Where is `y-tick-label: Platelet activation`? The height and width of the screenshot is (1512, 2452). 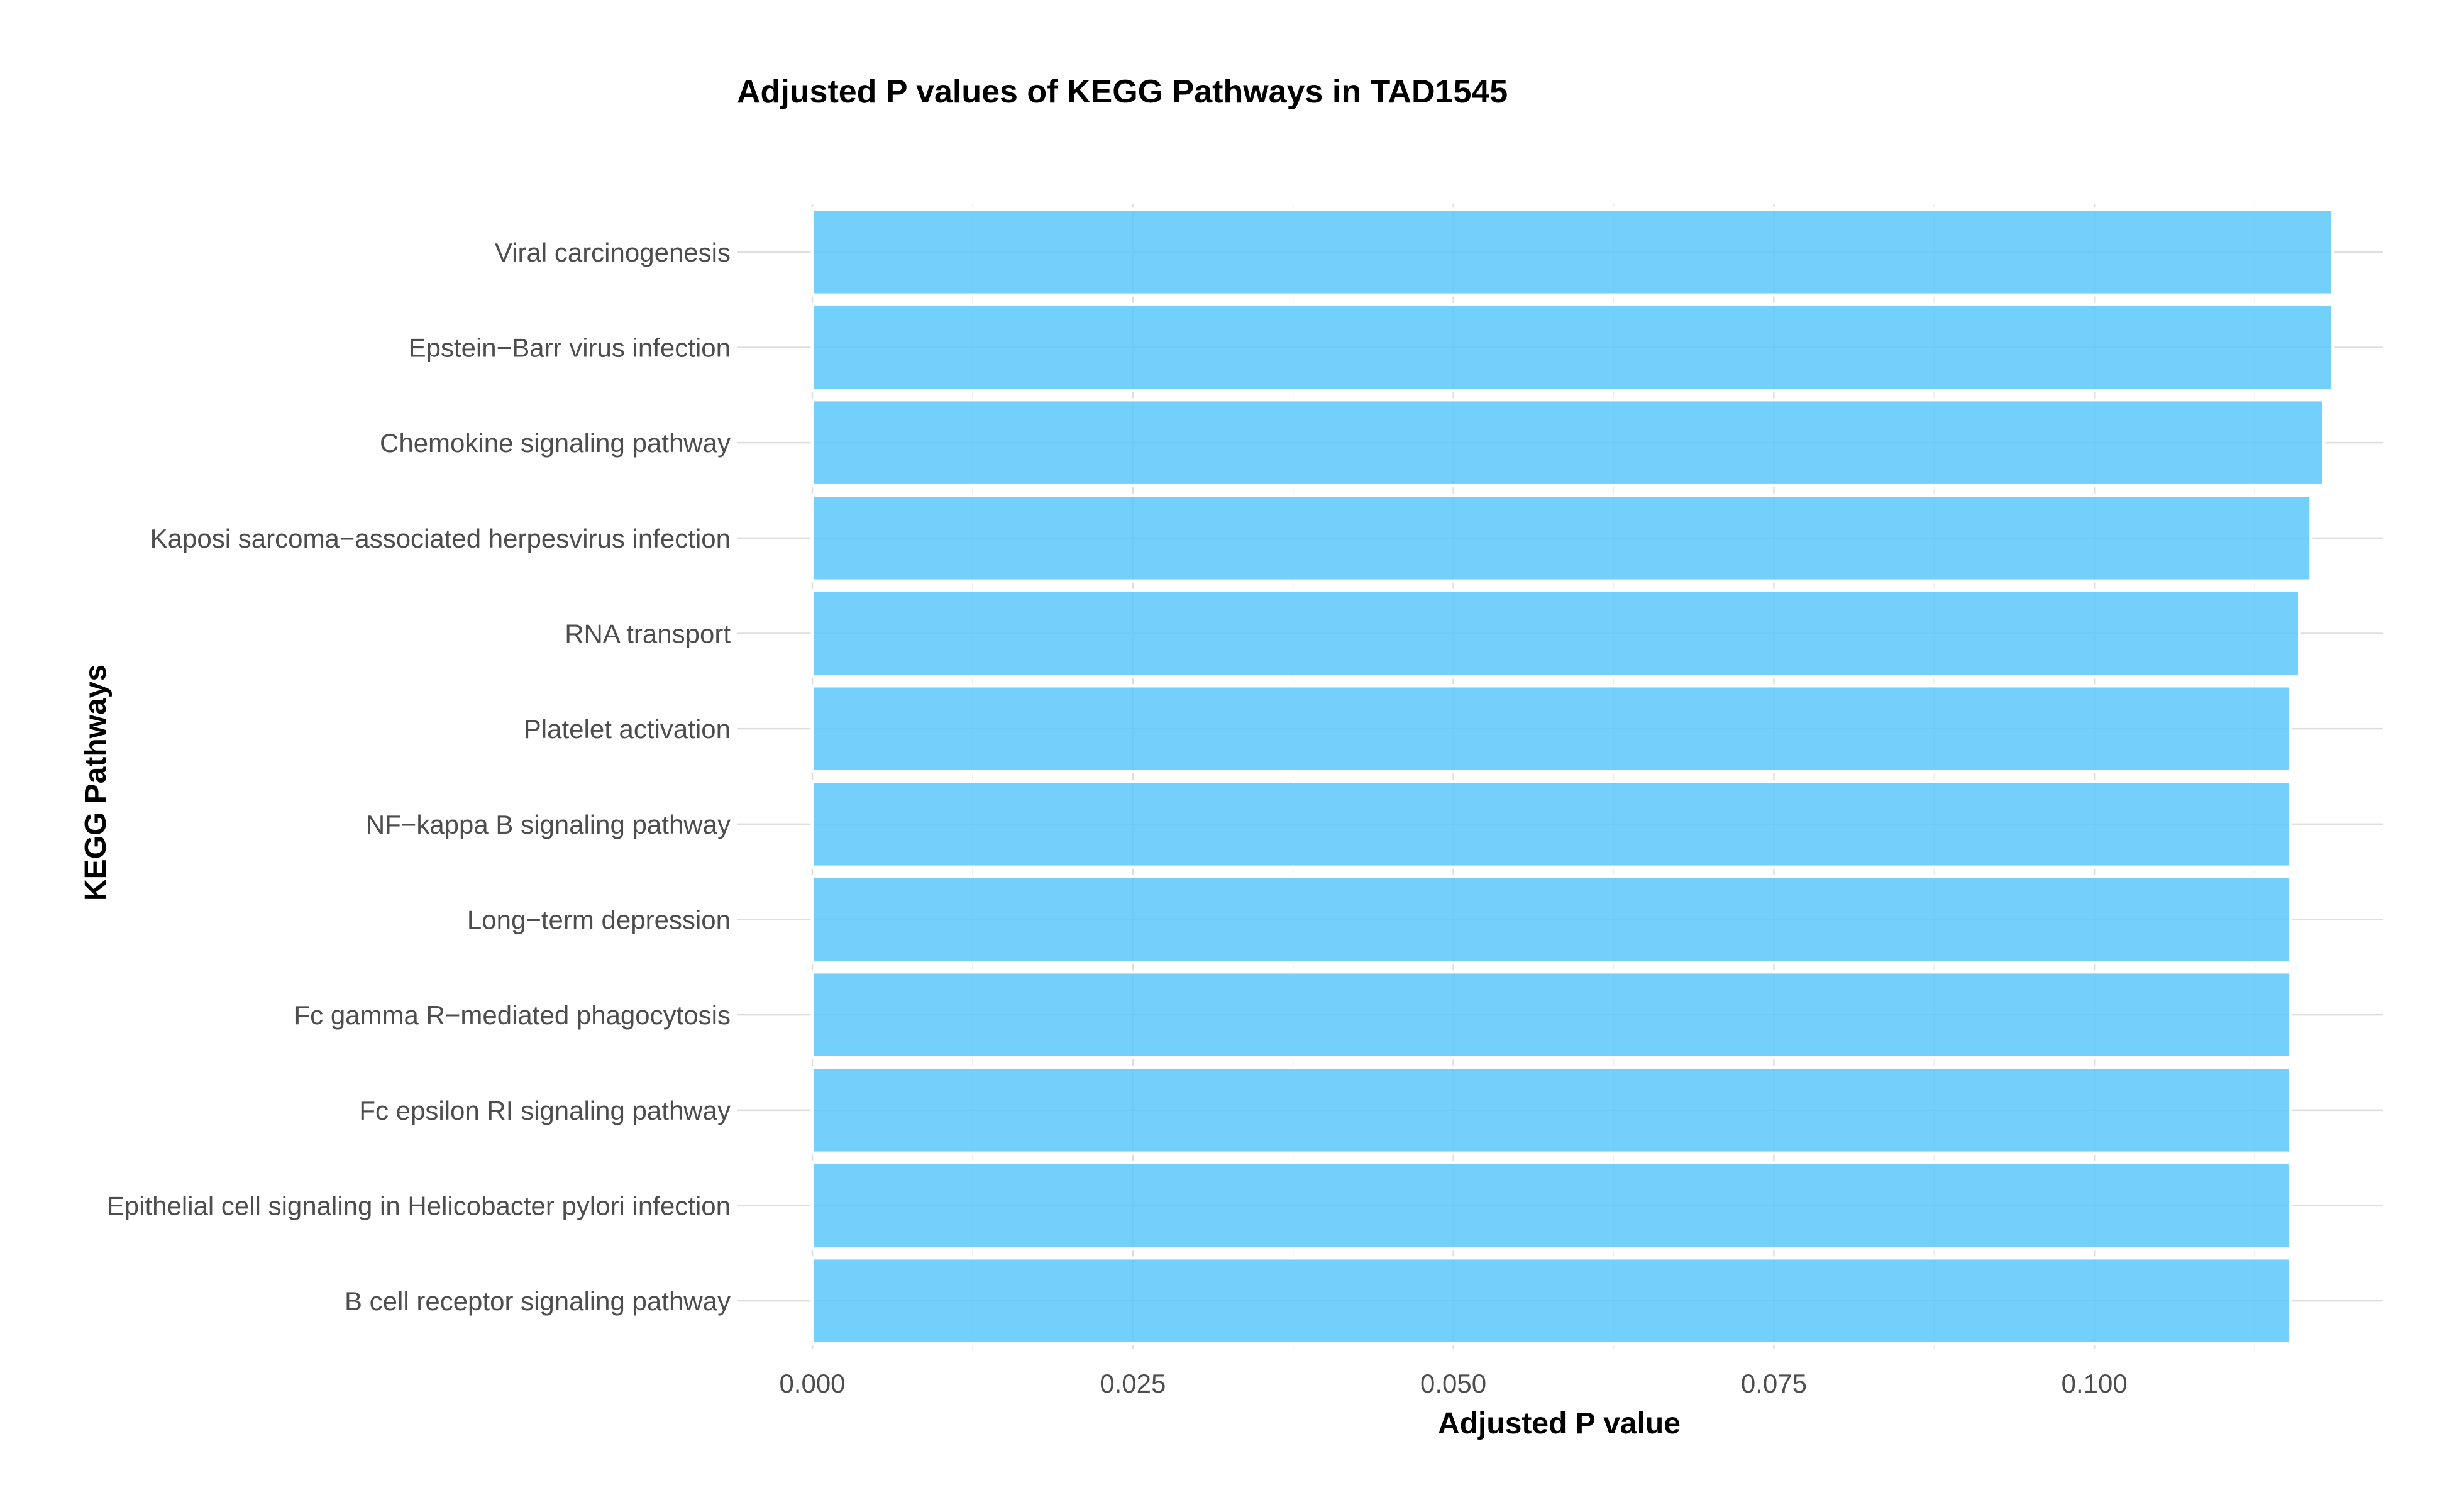 y-tick-label: Platelet activation is located at coordinates (627, 729).